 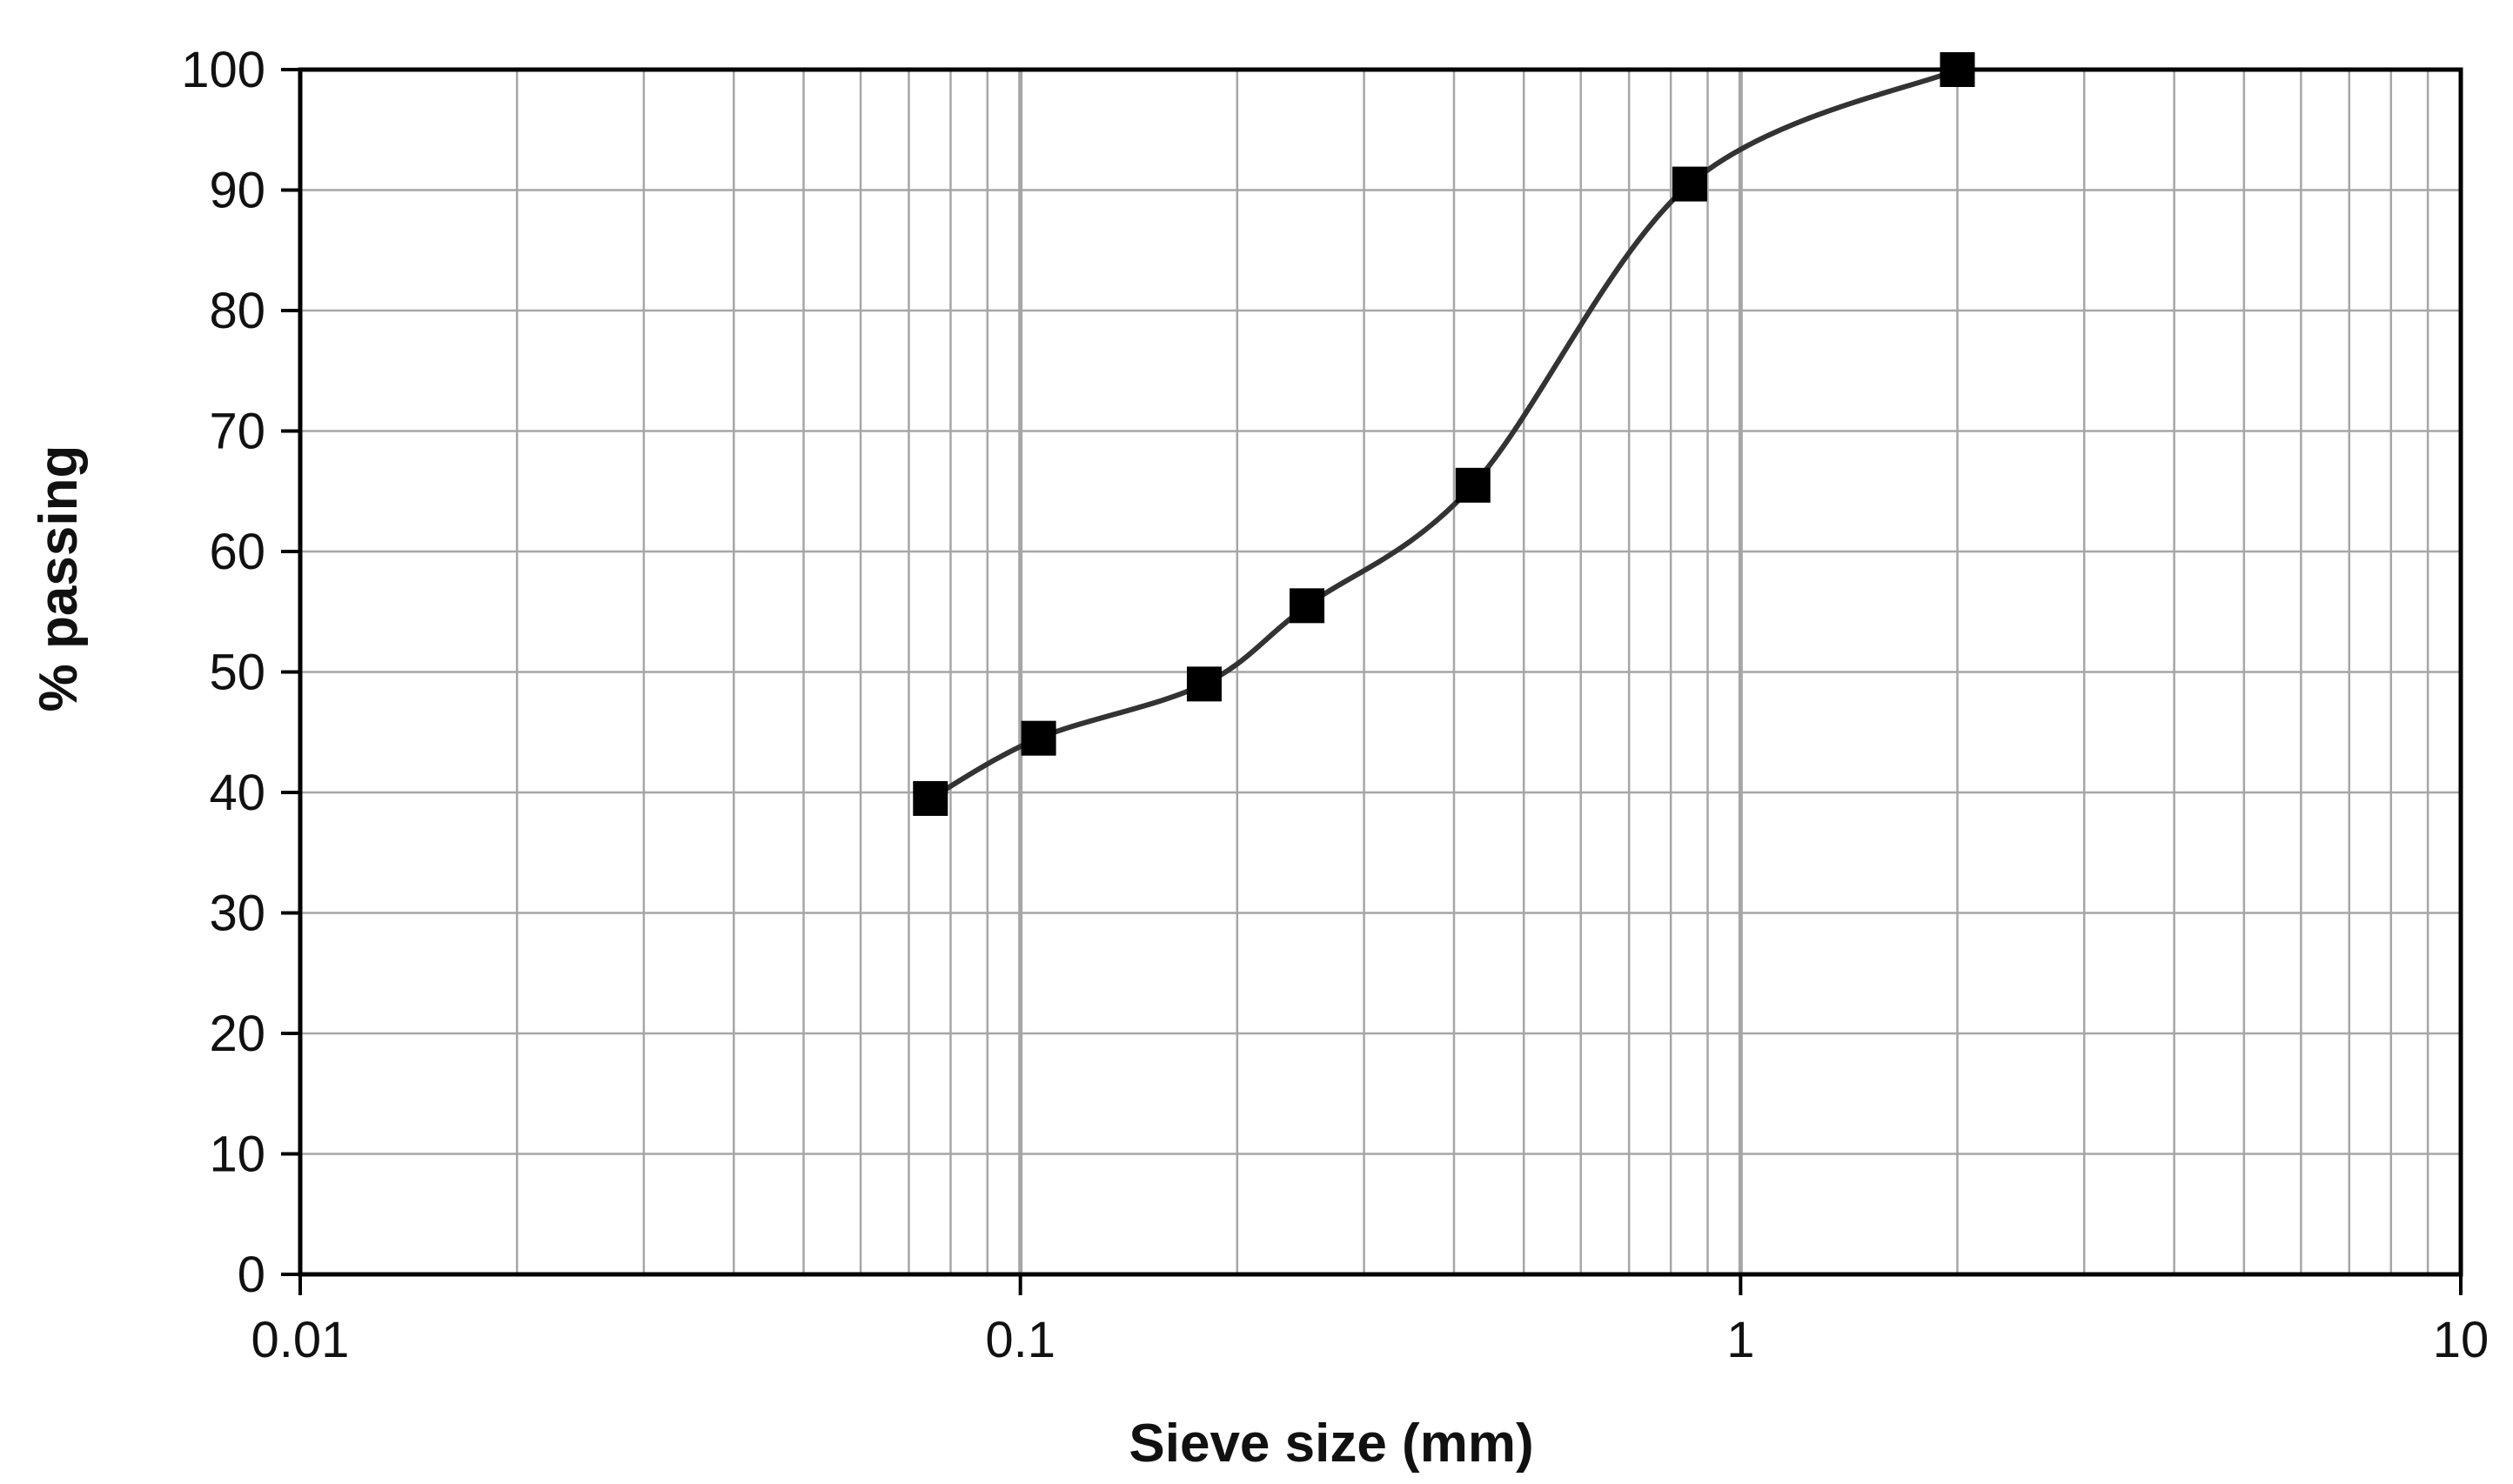 I want to click on y-tick-labels: 0 10 20 30 40 50 60 70 80 90 100, so click(x=223, y=672).